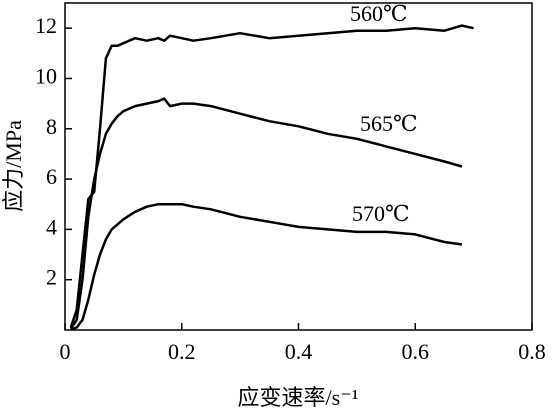 The height and width of the screenshot is (416, 553). Describe the element at coordinates (381, 213) in the screenshot. I see `series-label: 570℃` at that location.